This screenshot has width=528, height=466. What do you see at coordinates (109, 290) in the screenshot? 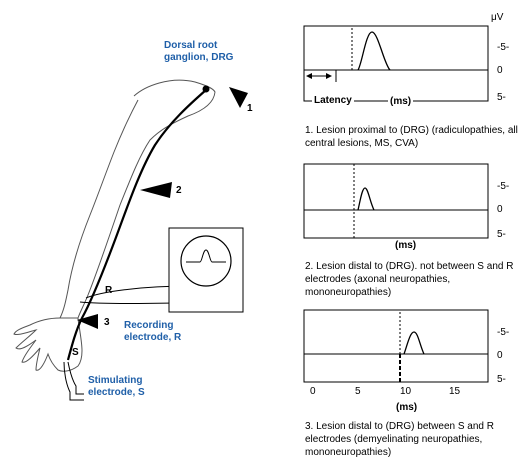
I see `r-label: R` at bounding box center [109, 290].